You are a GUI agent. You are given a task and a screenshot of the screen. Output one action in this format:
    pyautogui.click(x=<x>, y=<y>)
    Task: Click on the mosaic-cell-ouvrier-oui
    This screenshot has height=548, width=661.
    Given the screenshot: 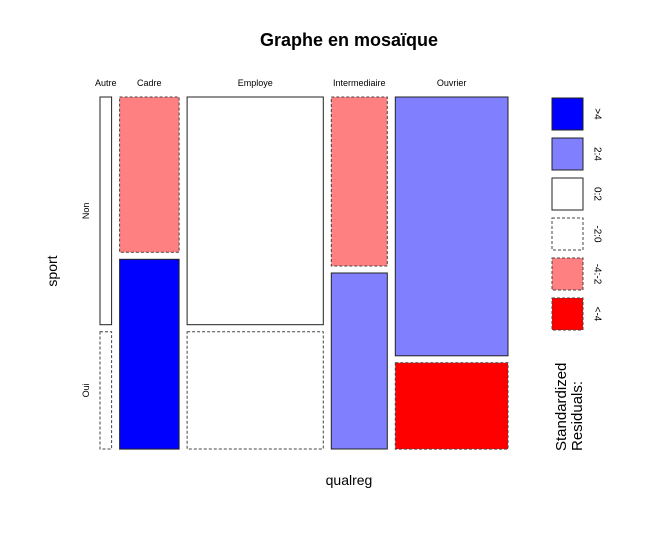 What is the action you would take?
    pyautogui.click(x=451, y=406)
    